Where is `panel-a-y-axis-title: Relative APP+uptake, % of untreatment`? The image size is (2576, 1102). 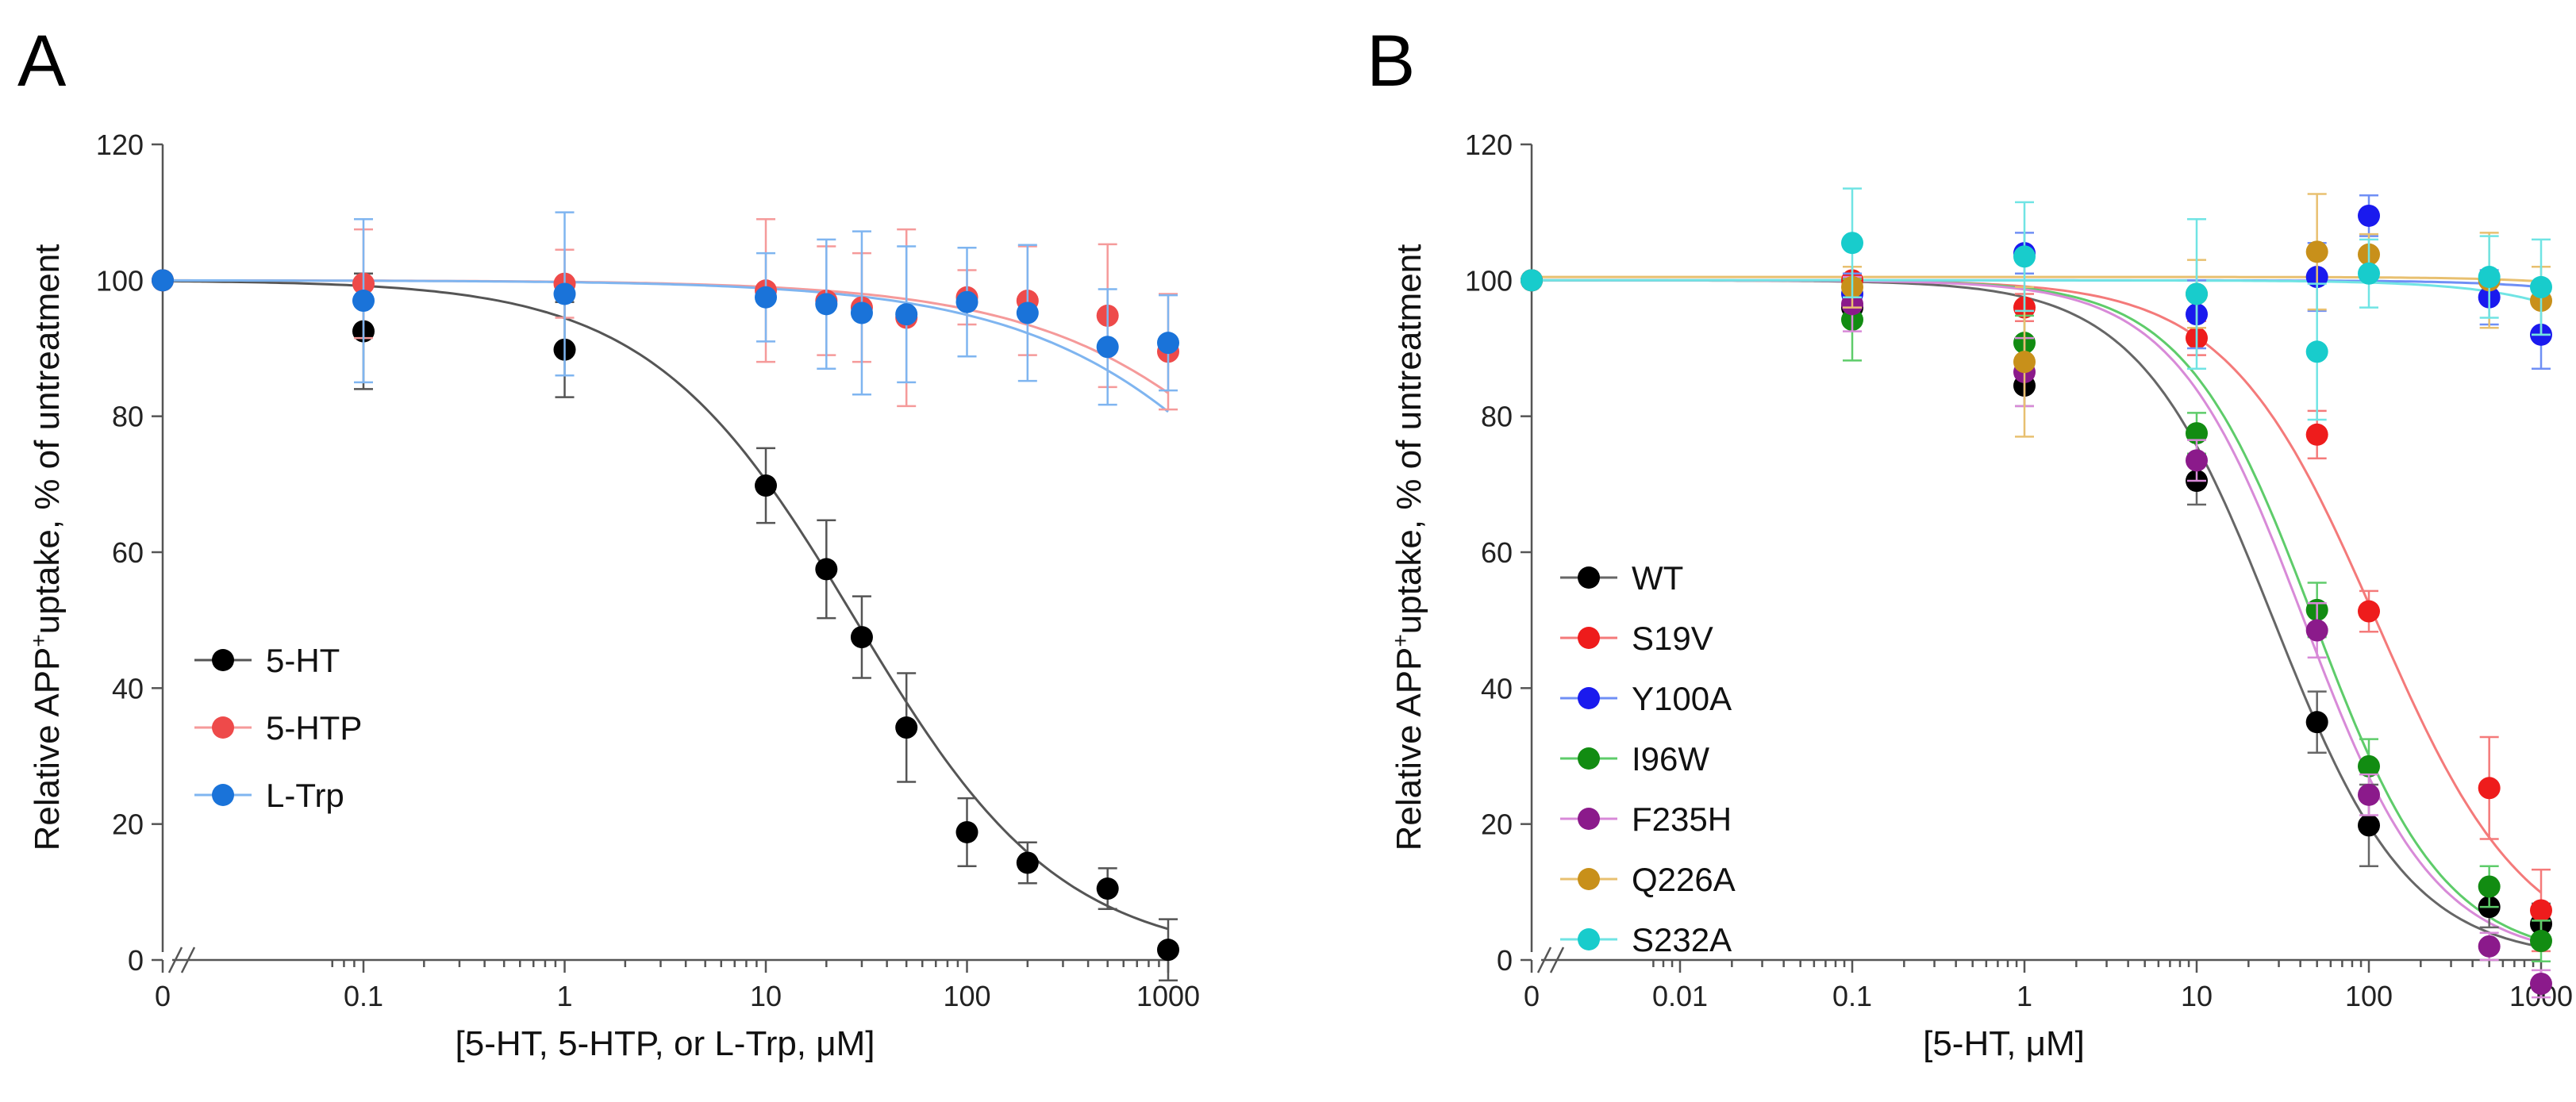
panel-a-y-axis-title: Relative APP+uptake, % of untreatment is located at coordinates (46, 547).